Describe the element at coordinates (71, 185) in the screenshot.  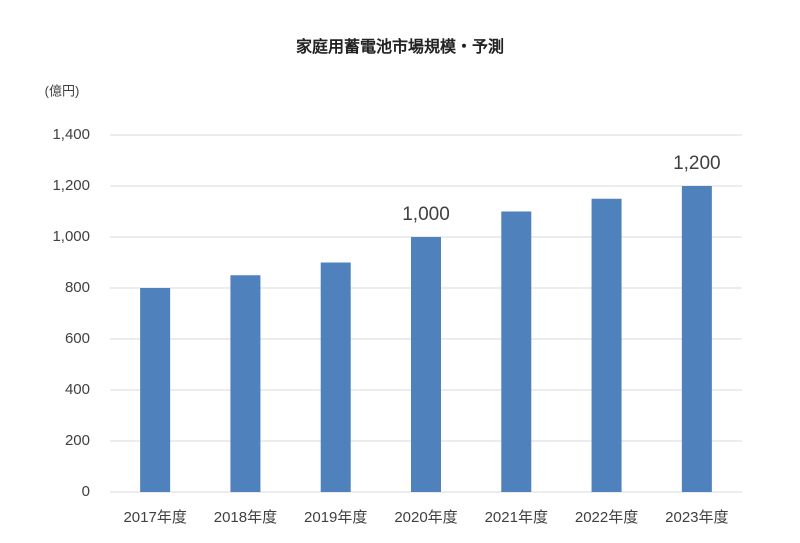
I see `y-tick-label: 1,200` at that location.